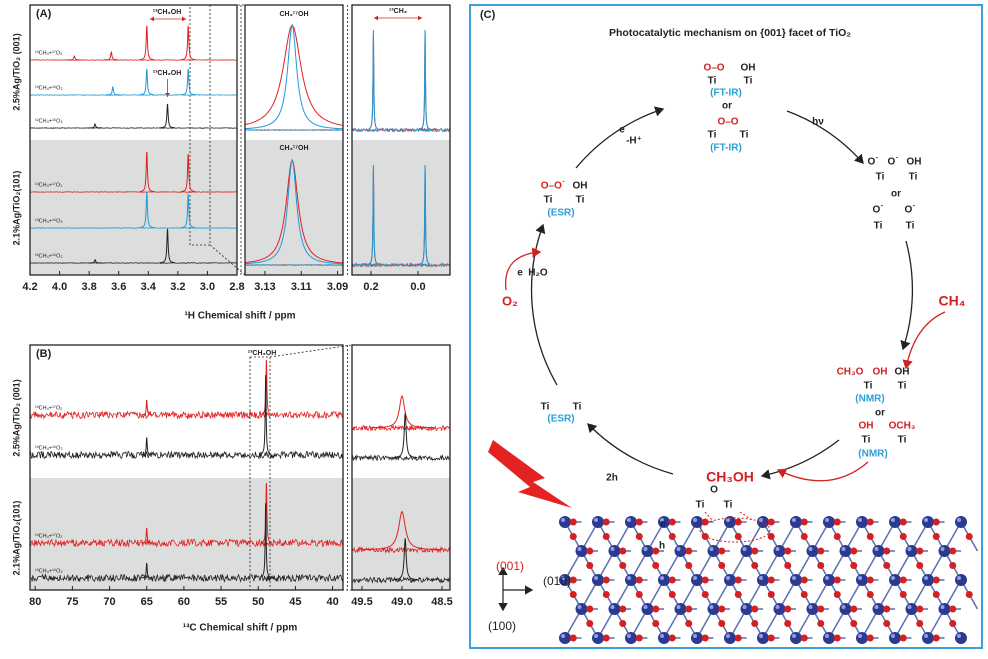 Image resolution: width=988 pixels, height=659 pixels. I want to click on trace-label: ¹²CH₄+¹⁶O₂, so click(49, 255).